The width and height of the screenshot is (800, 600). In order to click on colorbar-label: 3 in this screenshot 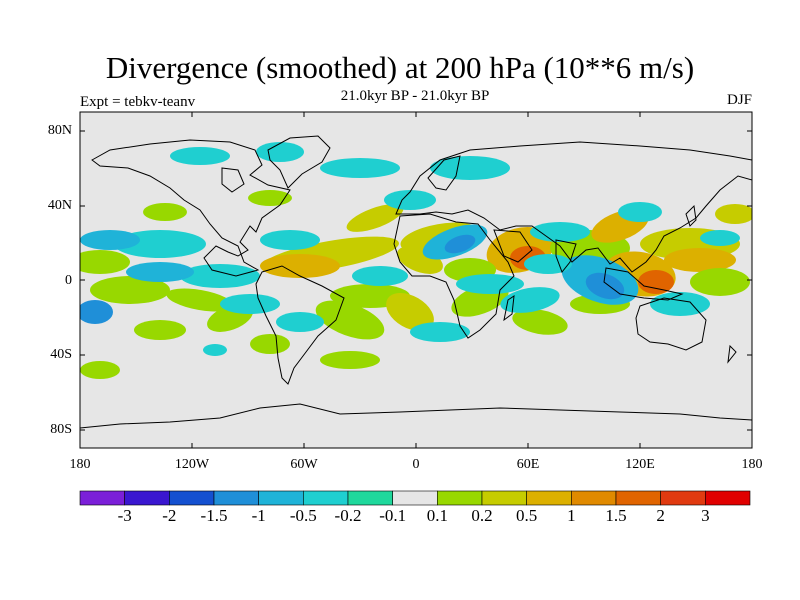, I will do `click(705, 515)`.